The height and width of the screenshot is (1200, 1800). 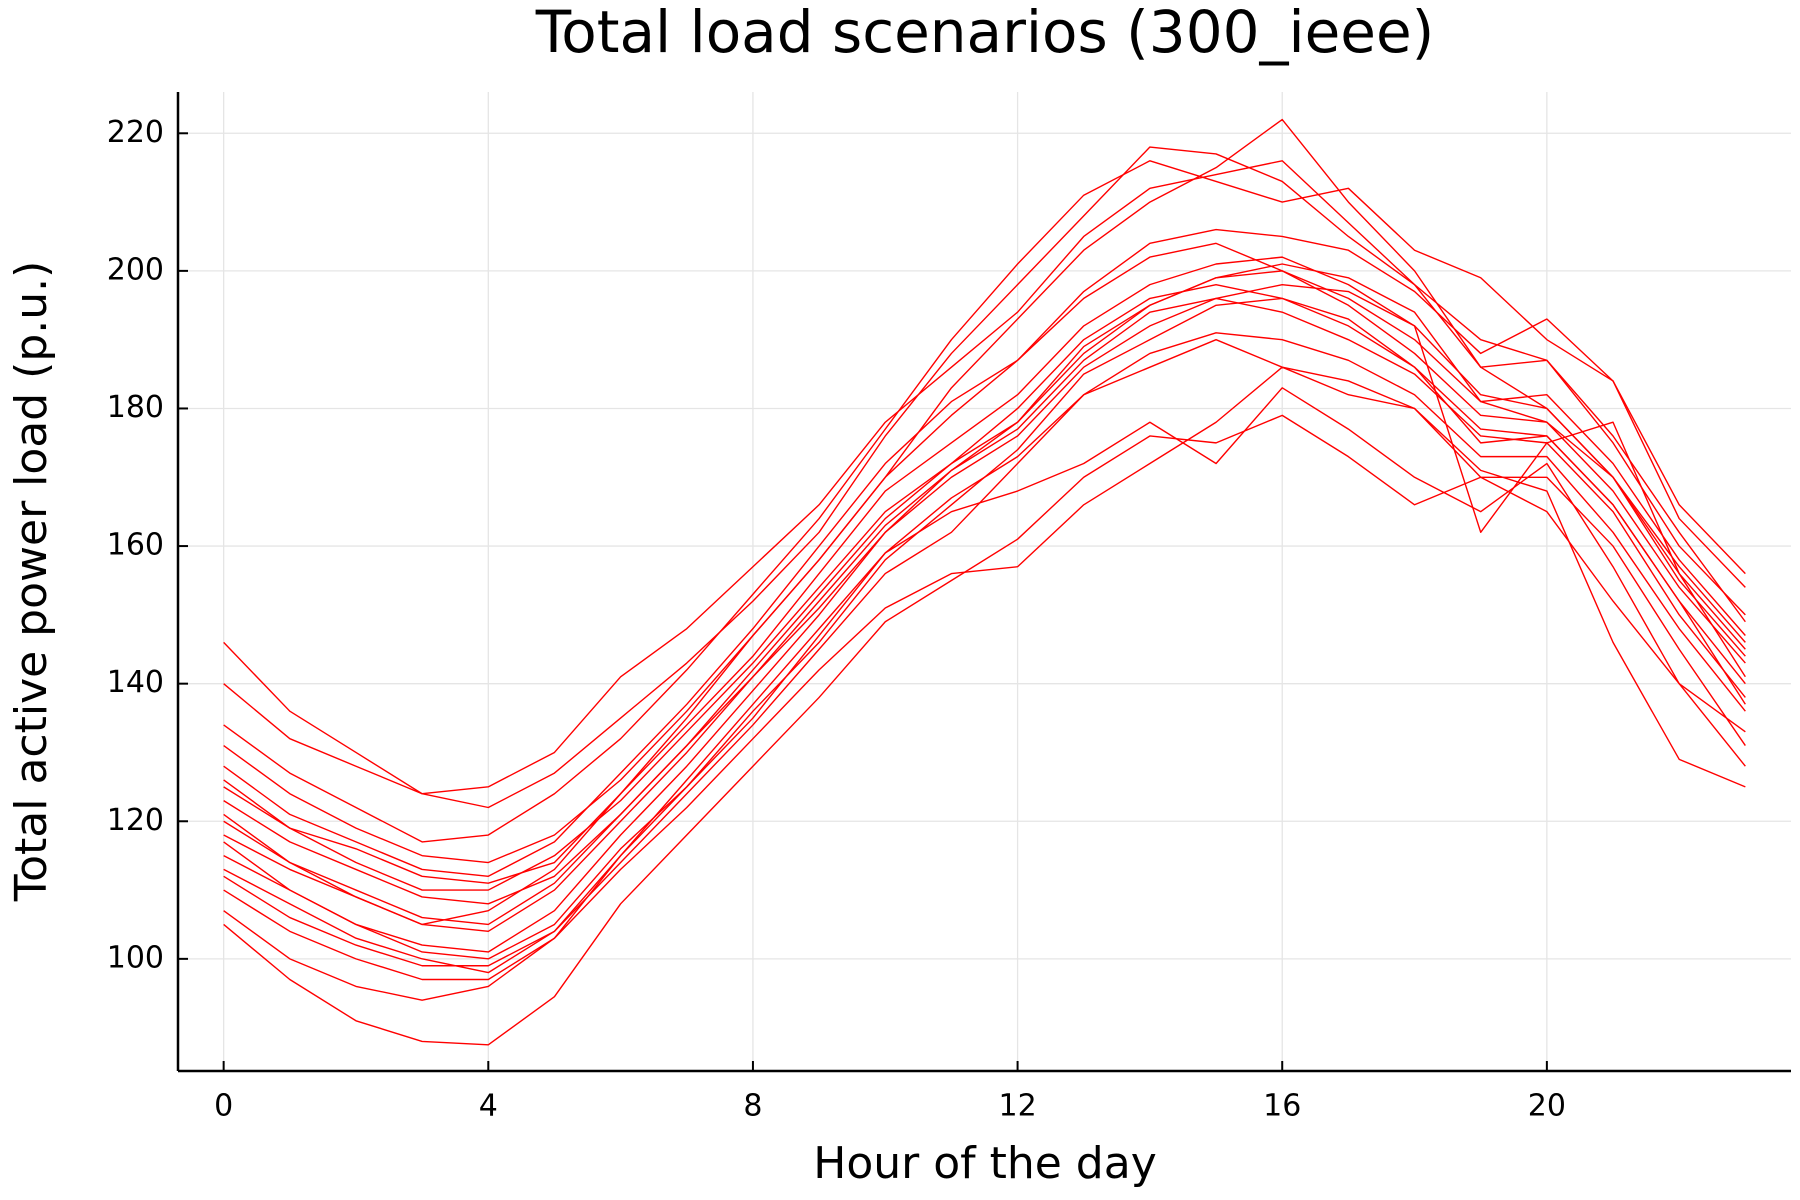 I want to click on chart-title: Total load scenarios (300_ieee), so click(x=985, y=33).